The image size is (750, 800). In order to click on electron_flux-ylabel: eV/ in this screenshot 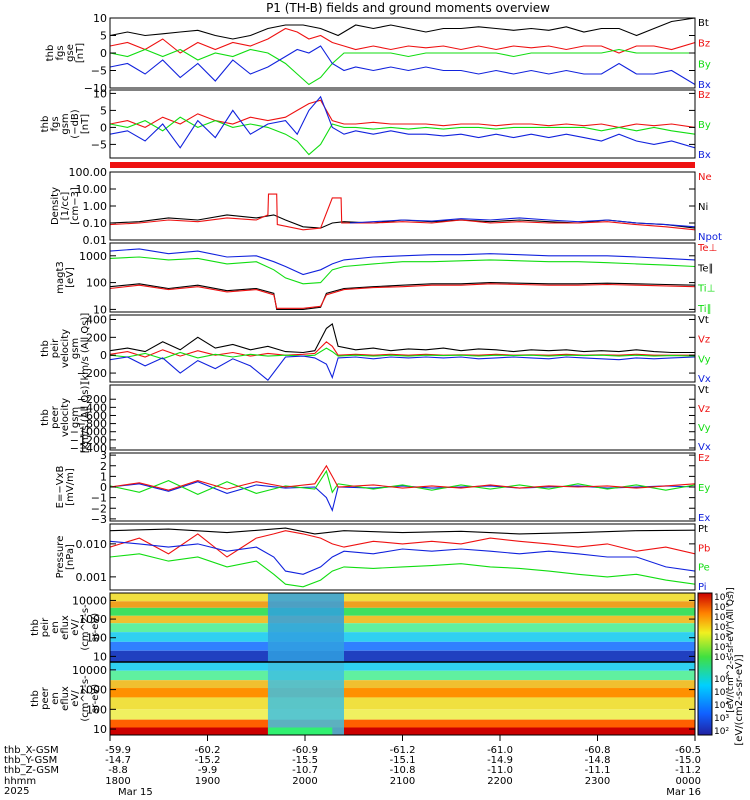, I will do `click(75, 698)`.